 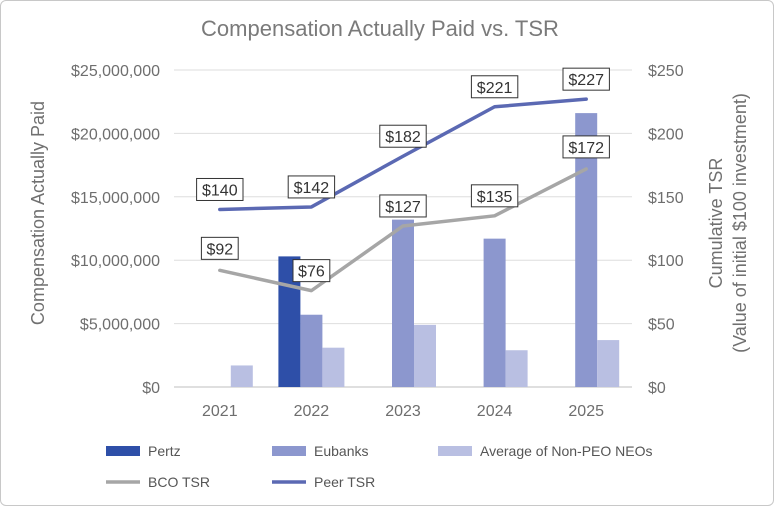 What do you see at coordinates (38, 213) in the screenshot?
I see `y-axis-title: Compensation Actually Paid` at bounding box center [38, 213].